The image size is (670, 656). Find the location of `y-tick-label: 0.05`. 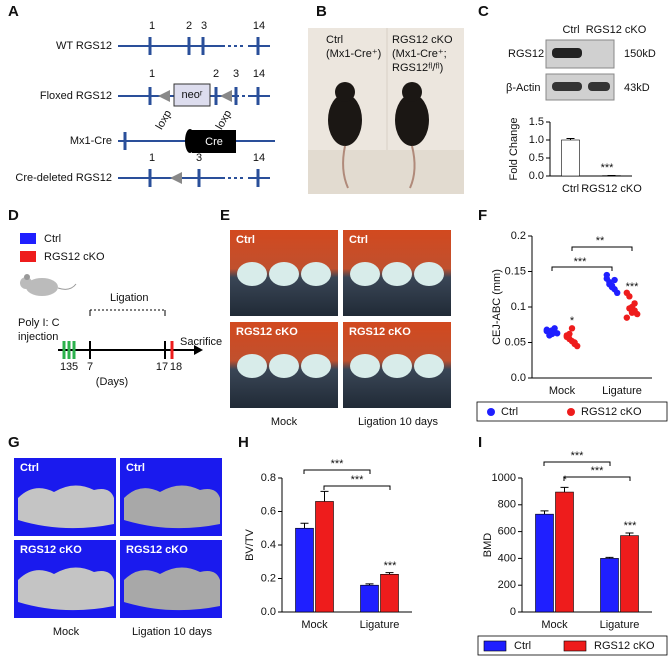

y-tick-label: 0.05 is located at coordinates (515, 342).